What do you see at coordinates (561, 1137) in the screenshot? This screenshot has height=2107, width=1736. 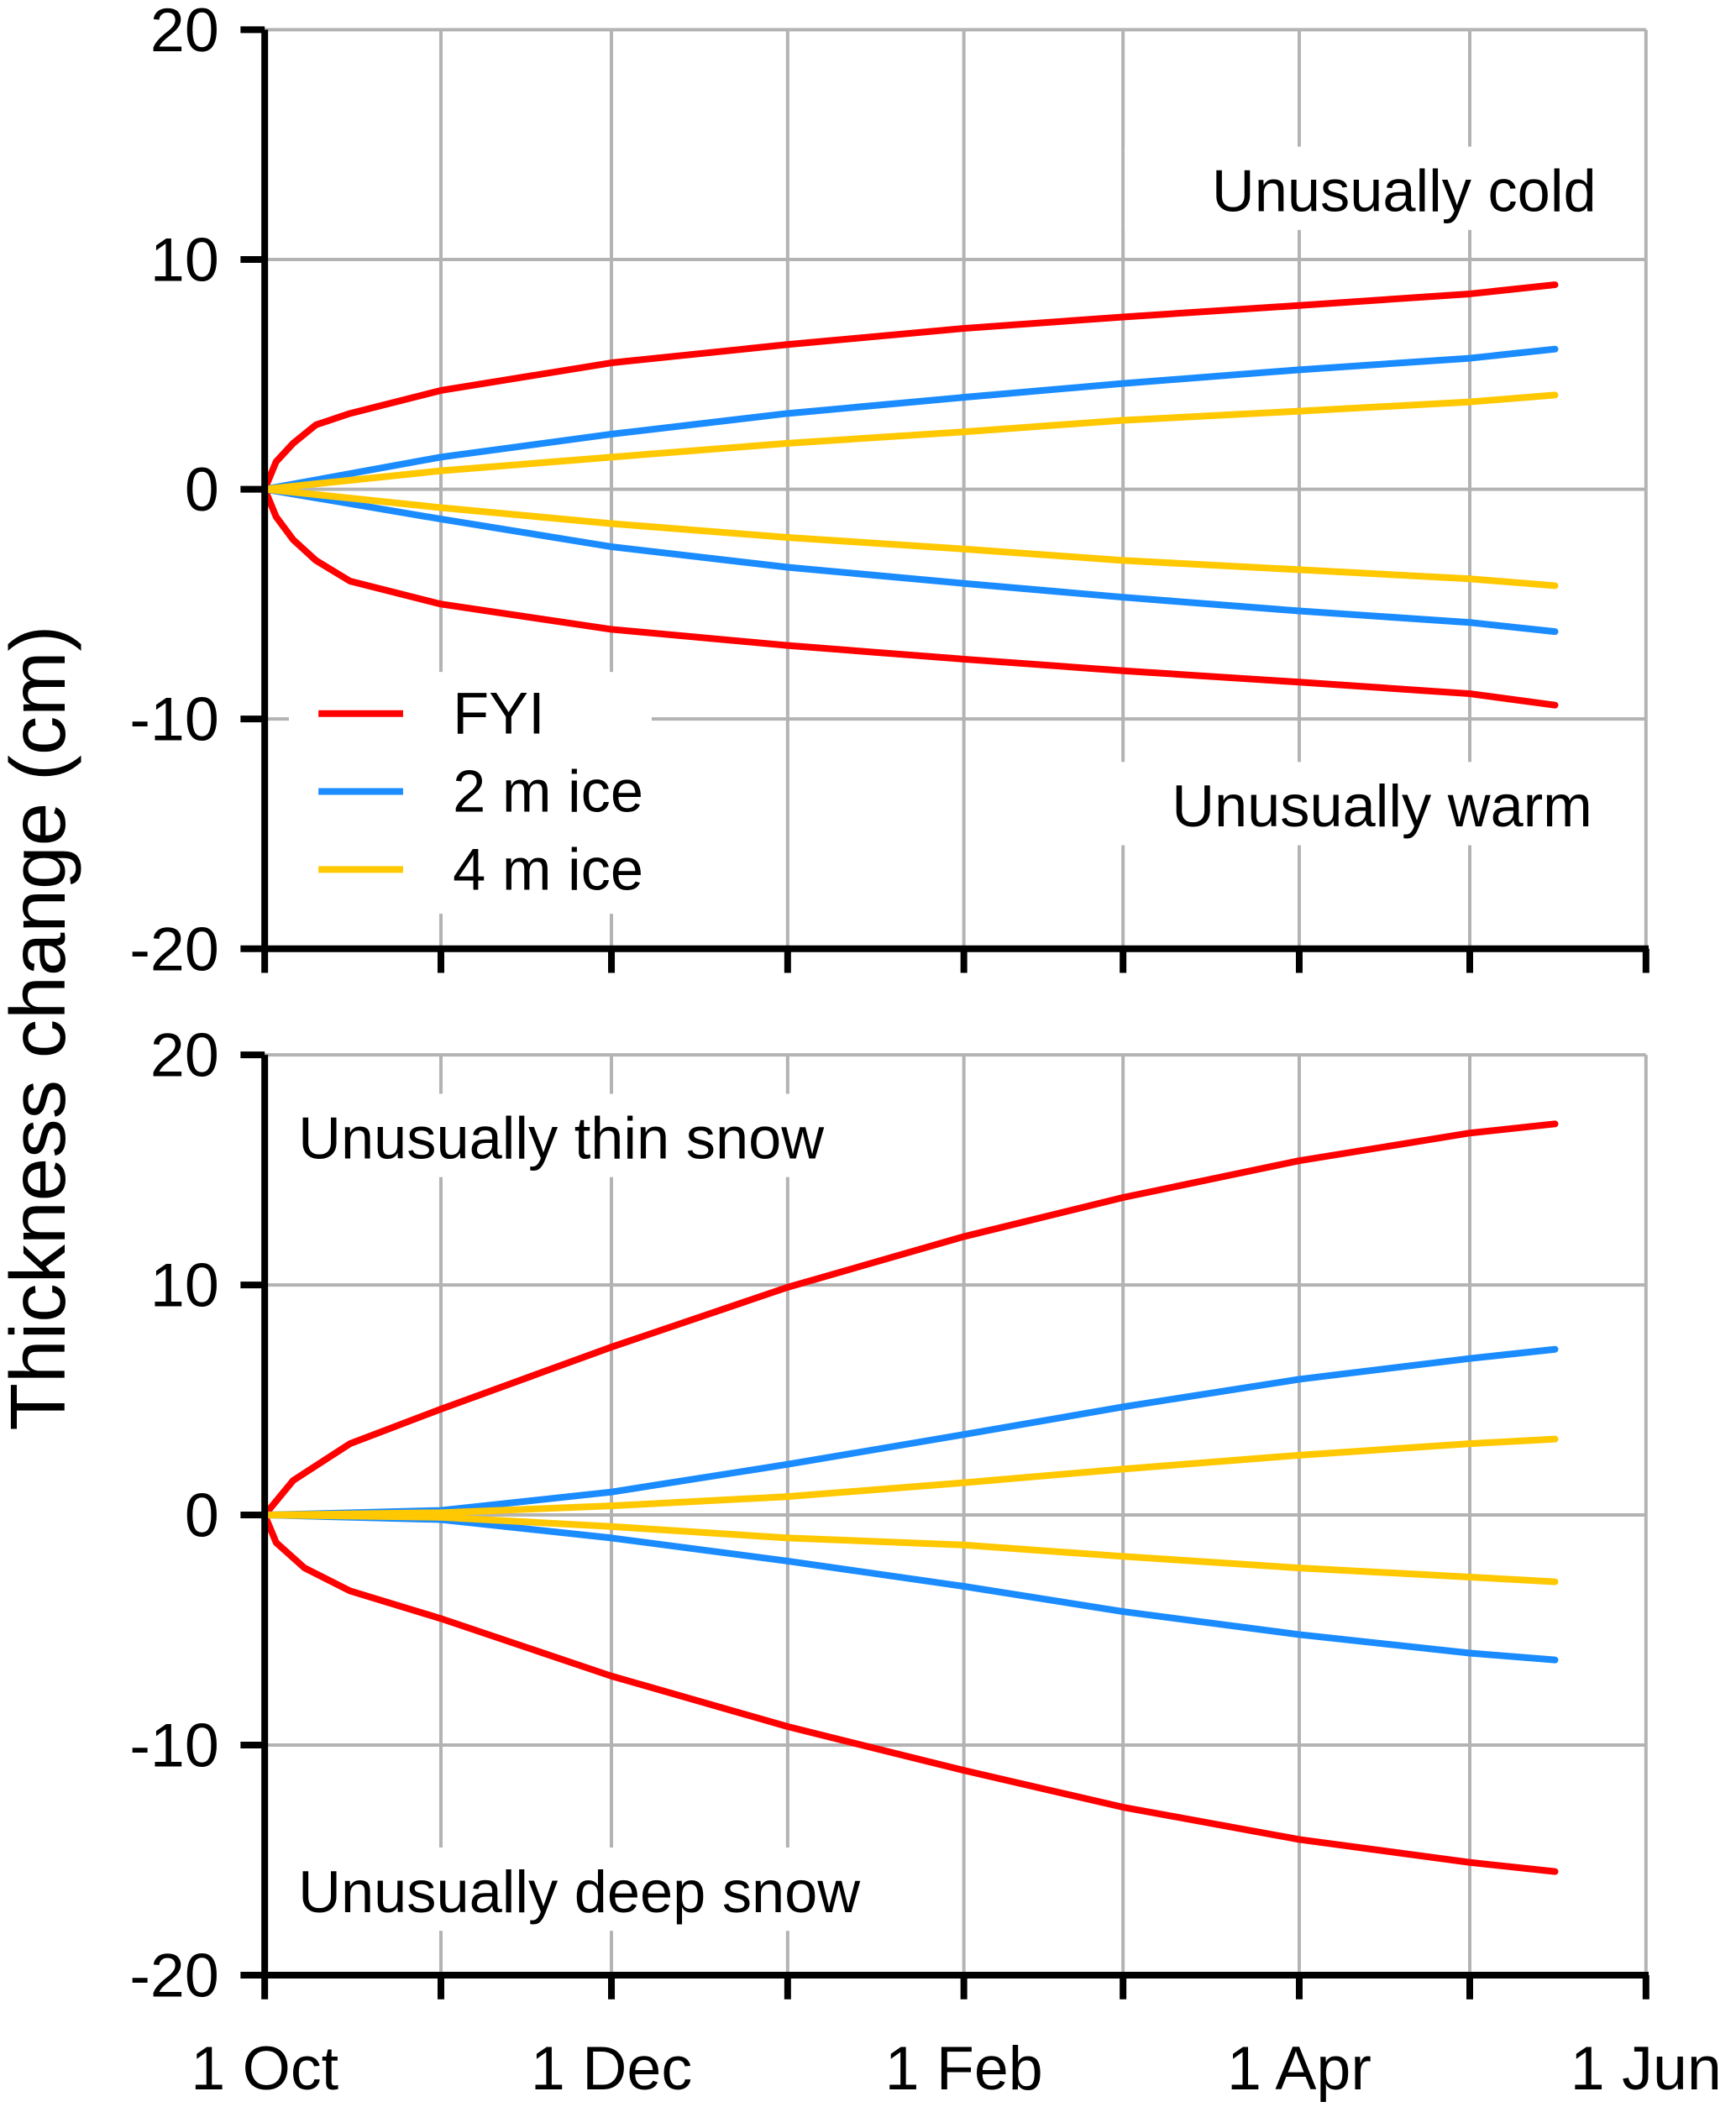 I see `annotation-label: Unusually thin snow` at bounding box center [561, 1137].